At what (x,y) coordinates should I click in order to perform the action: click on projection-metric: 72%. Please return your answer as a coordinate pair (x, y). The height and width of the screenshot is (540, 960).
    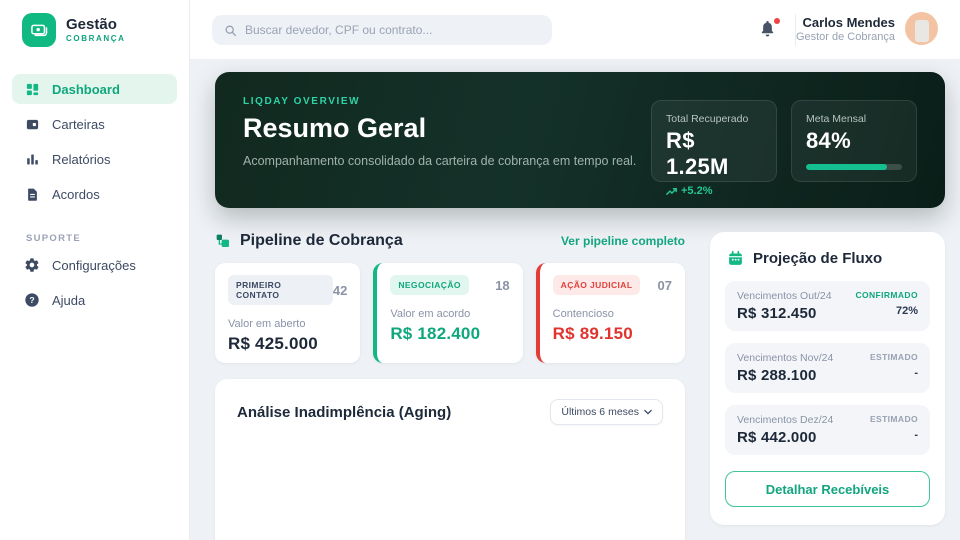
    Looking at the image, I should click on (906, 311).